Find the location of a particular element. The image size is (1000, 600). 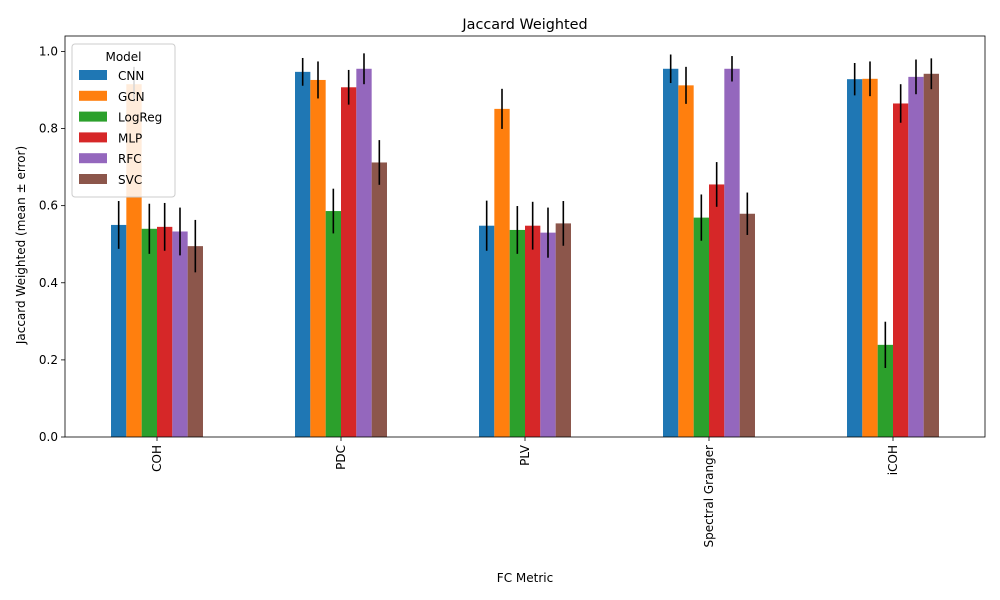

y-tick-label: 0.2 is located at coordinates (48, 360).